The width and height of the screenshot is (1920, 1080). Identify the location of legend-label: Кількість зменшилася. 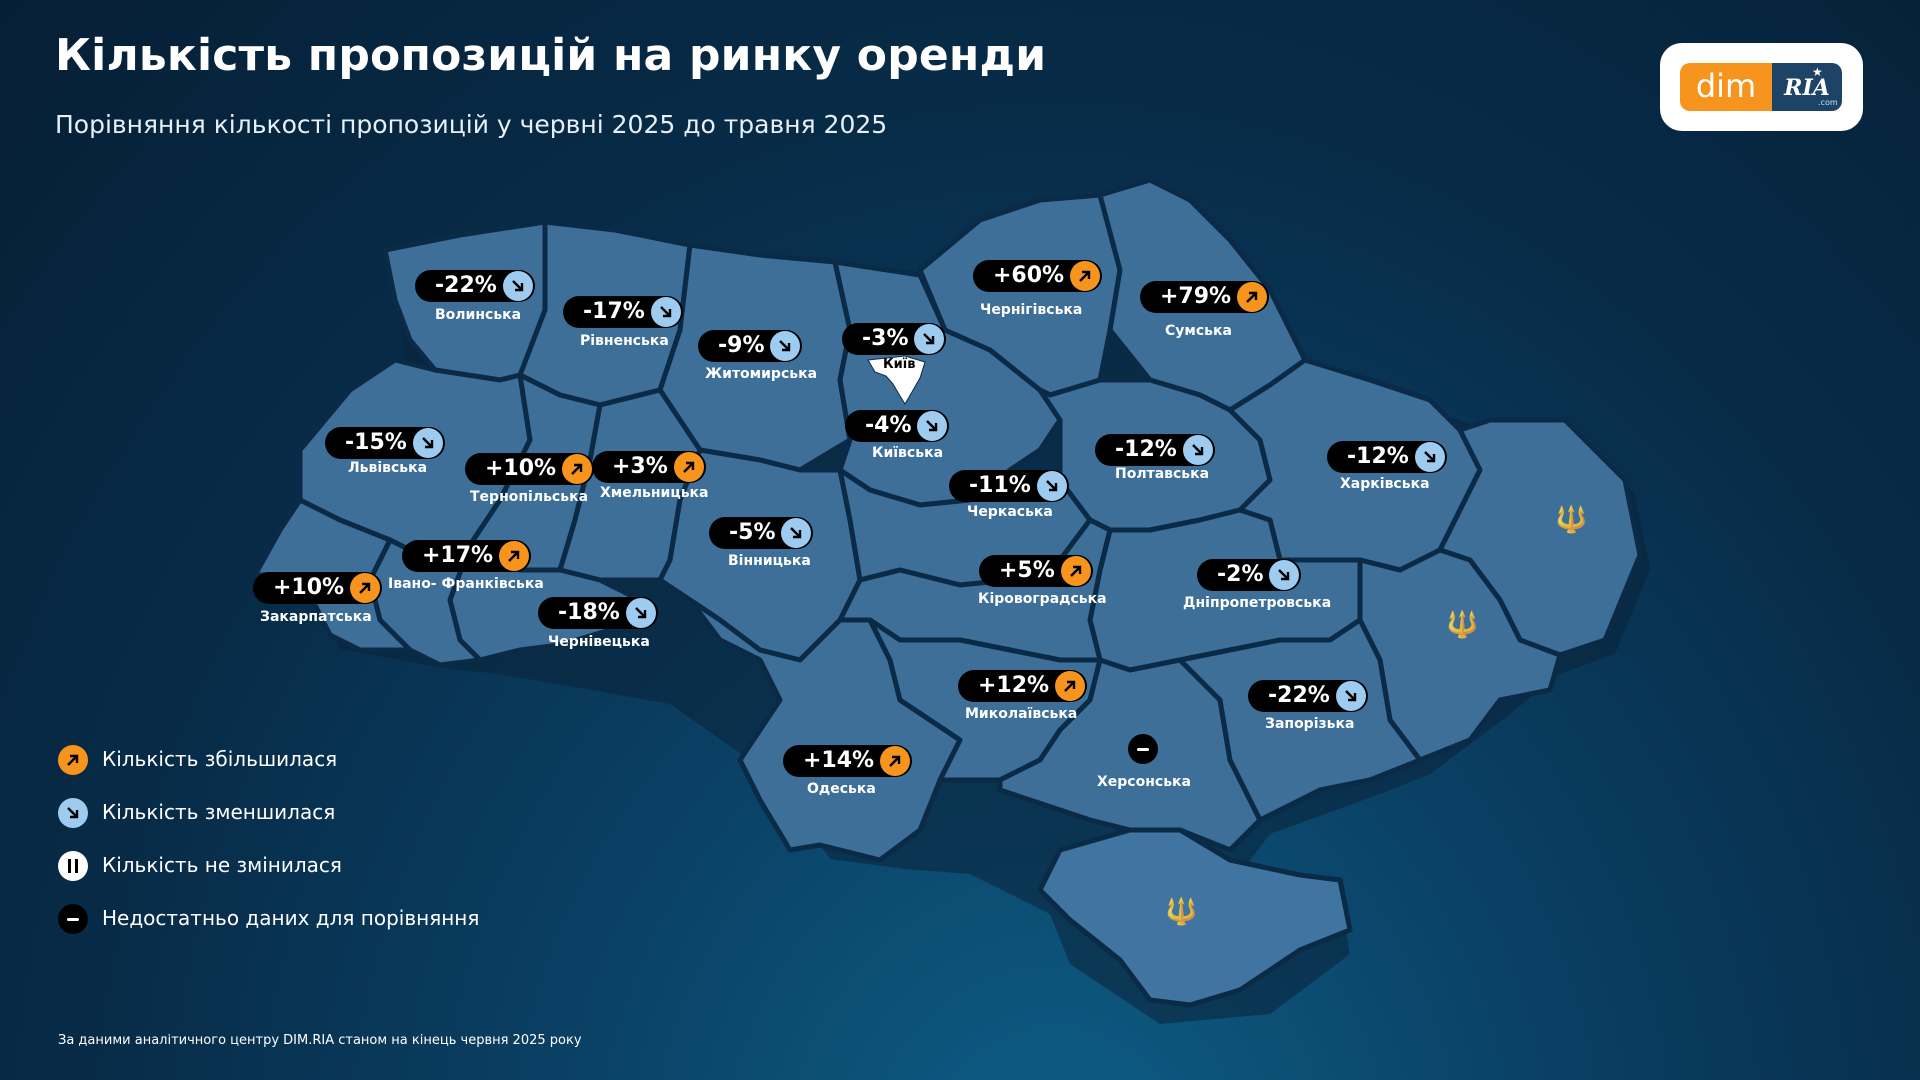
(219, 812).